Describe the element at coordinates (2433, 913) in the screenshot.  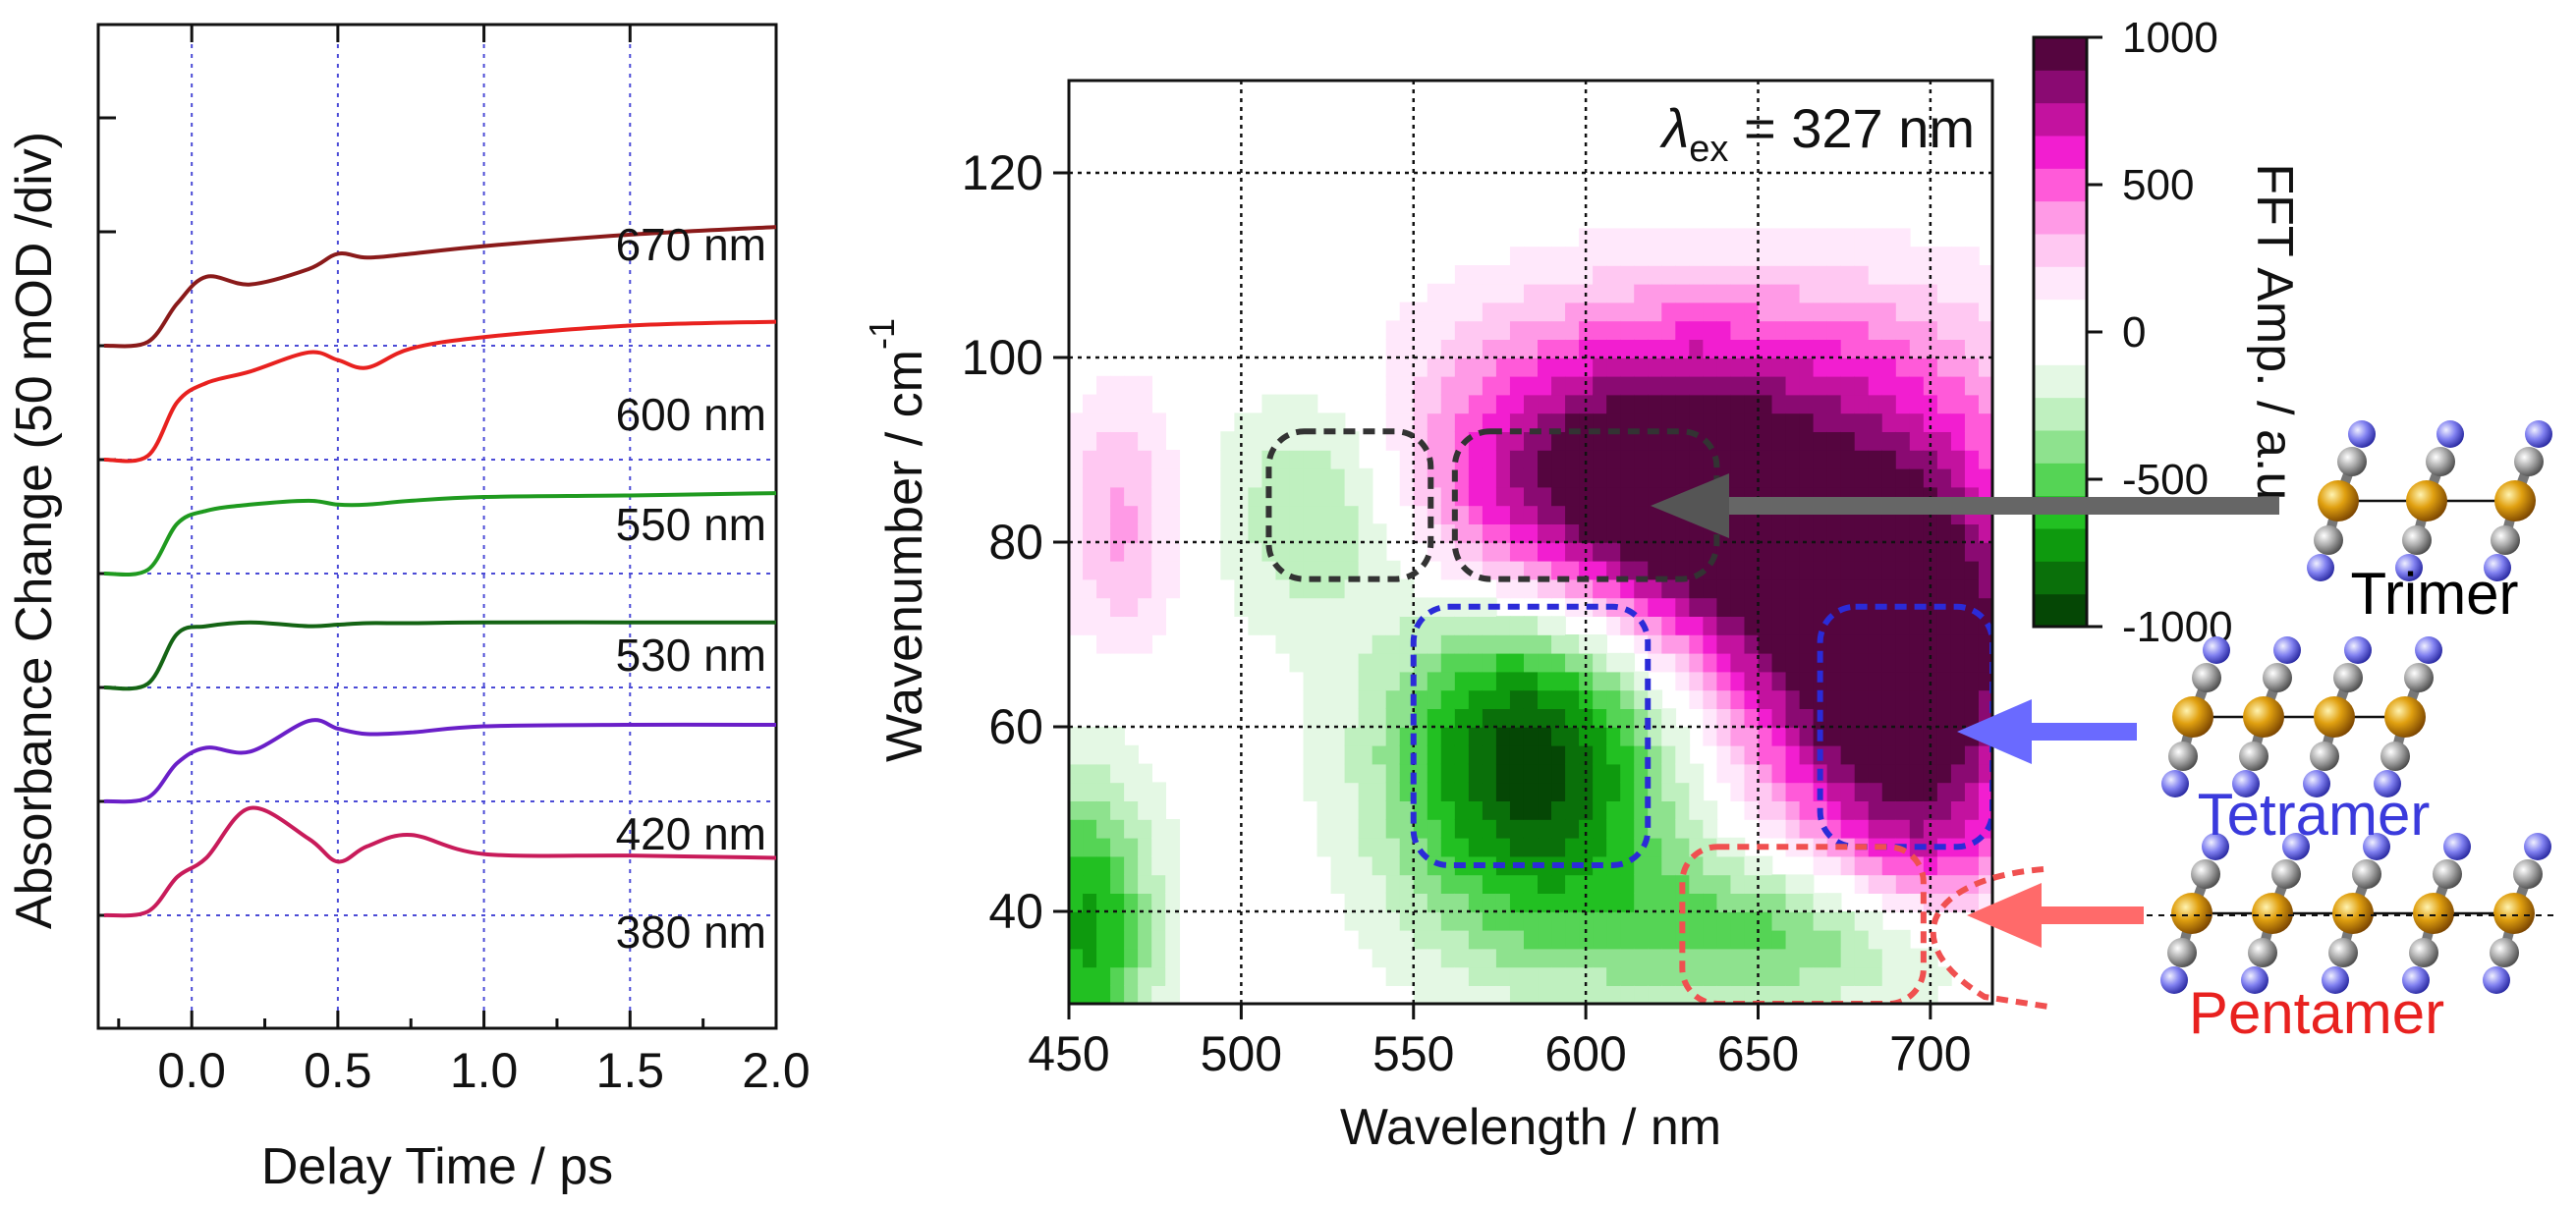
I see `gold-atom` at that location.